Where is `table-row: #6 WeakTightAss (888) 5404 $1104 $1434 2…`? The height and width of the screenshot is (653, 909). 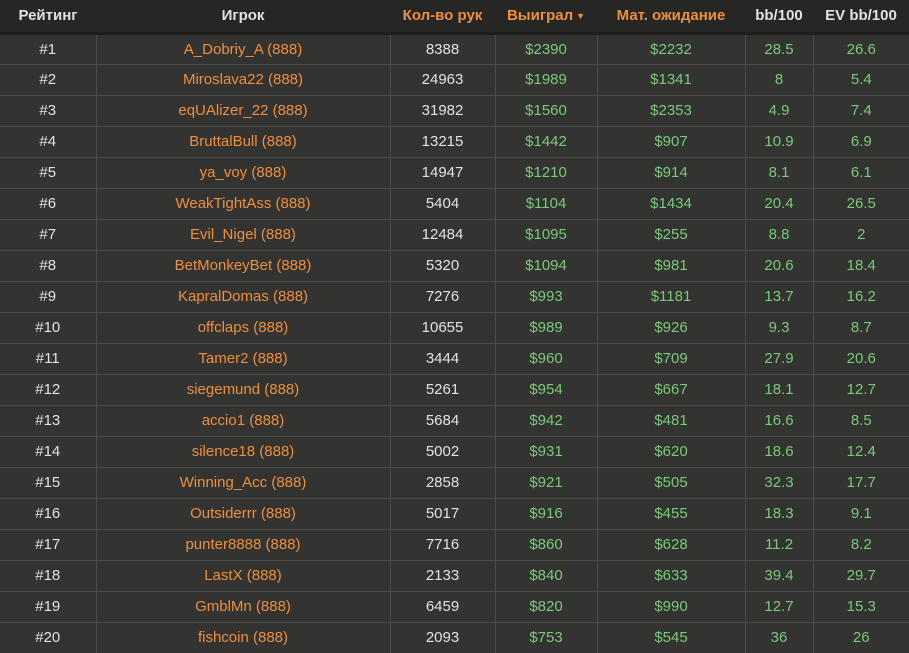 table-row: #6 WeakTightAss (888) 5404 $1104 $1434 2… is located at coordinates (454, 203).